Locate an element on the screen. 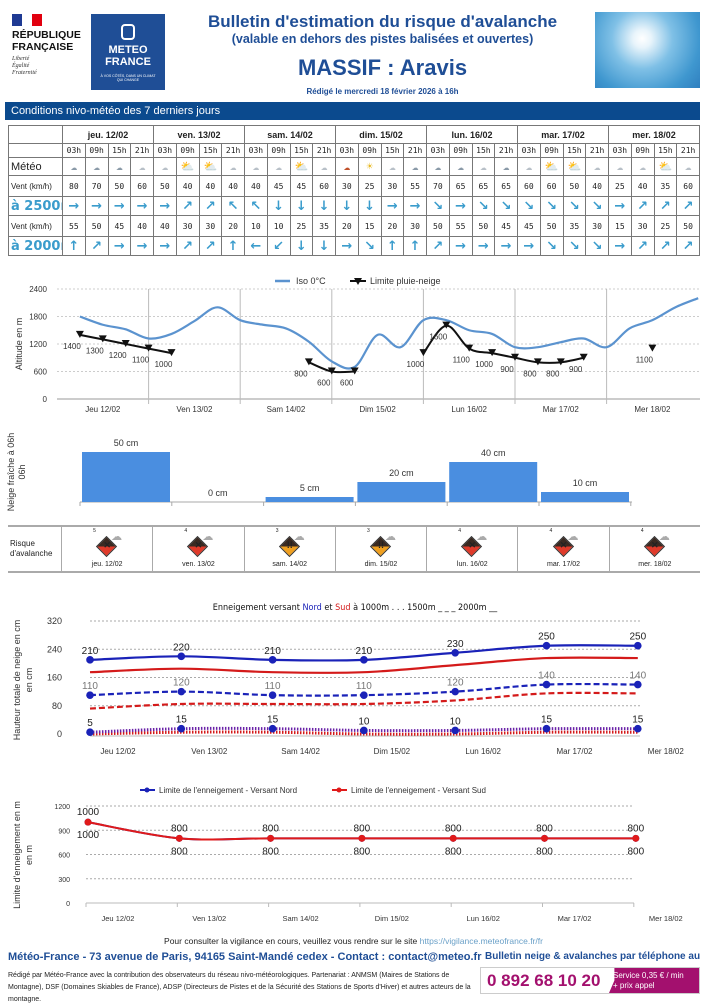 This screenshot has height=1006, width=707. risk-day: sam. 14/02 is located at coordinates (290, 564).